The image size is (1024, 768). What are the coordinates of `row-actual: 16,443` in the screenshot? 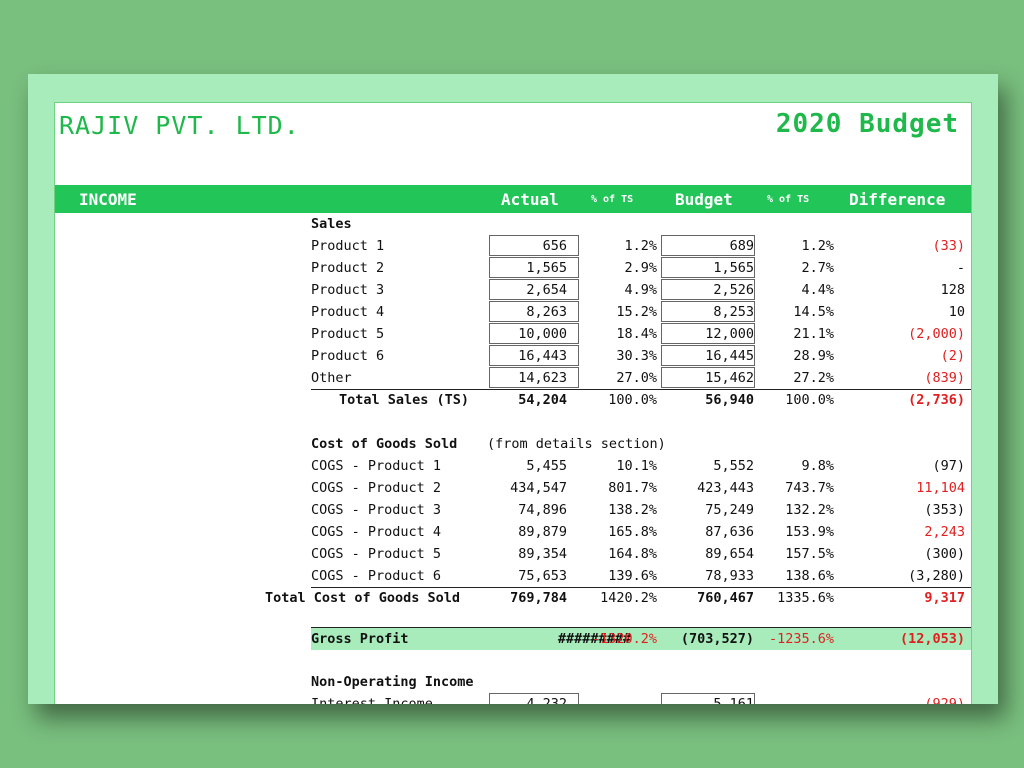 It's located at (542, 356).